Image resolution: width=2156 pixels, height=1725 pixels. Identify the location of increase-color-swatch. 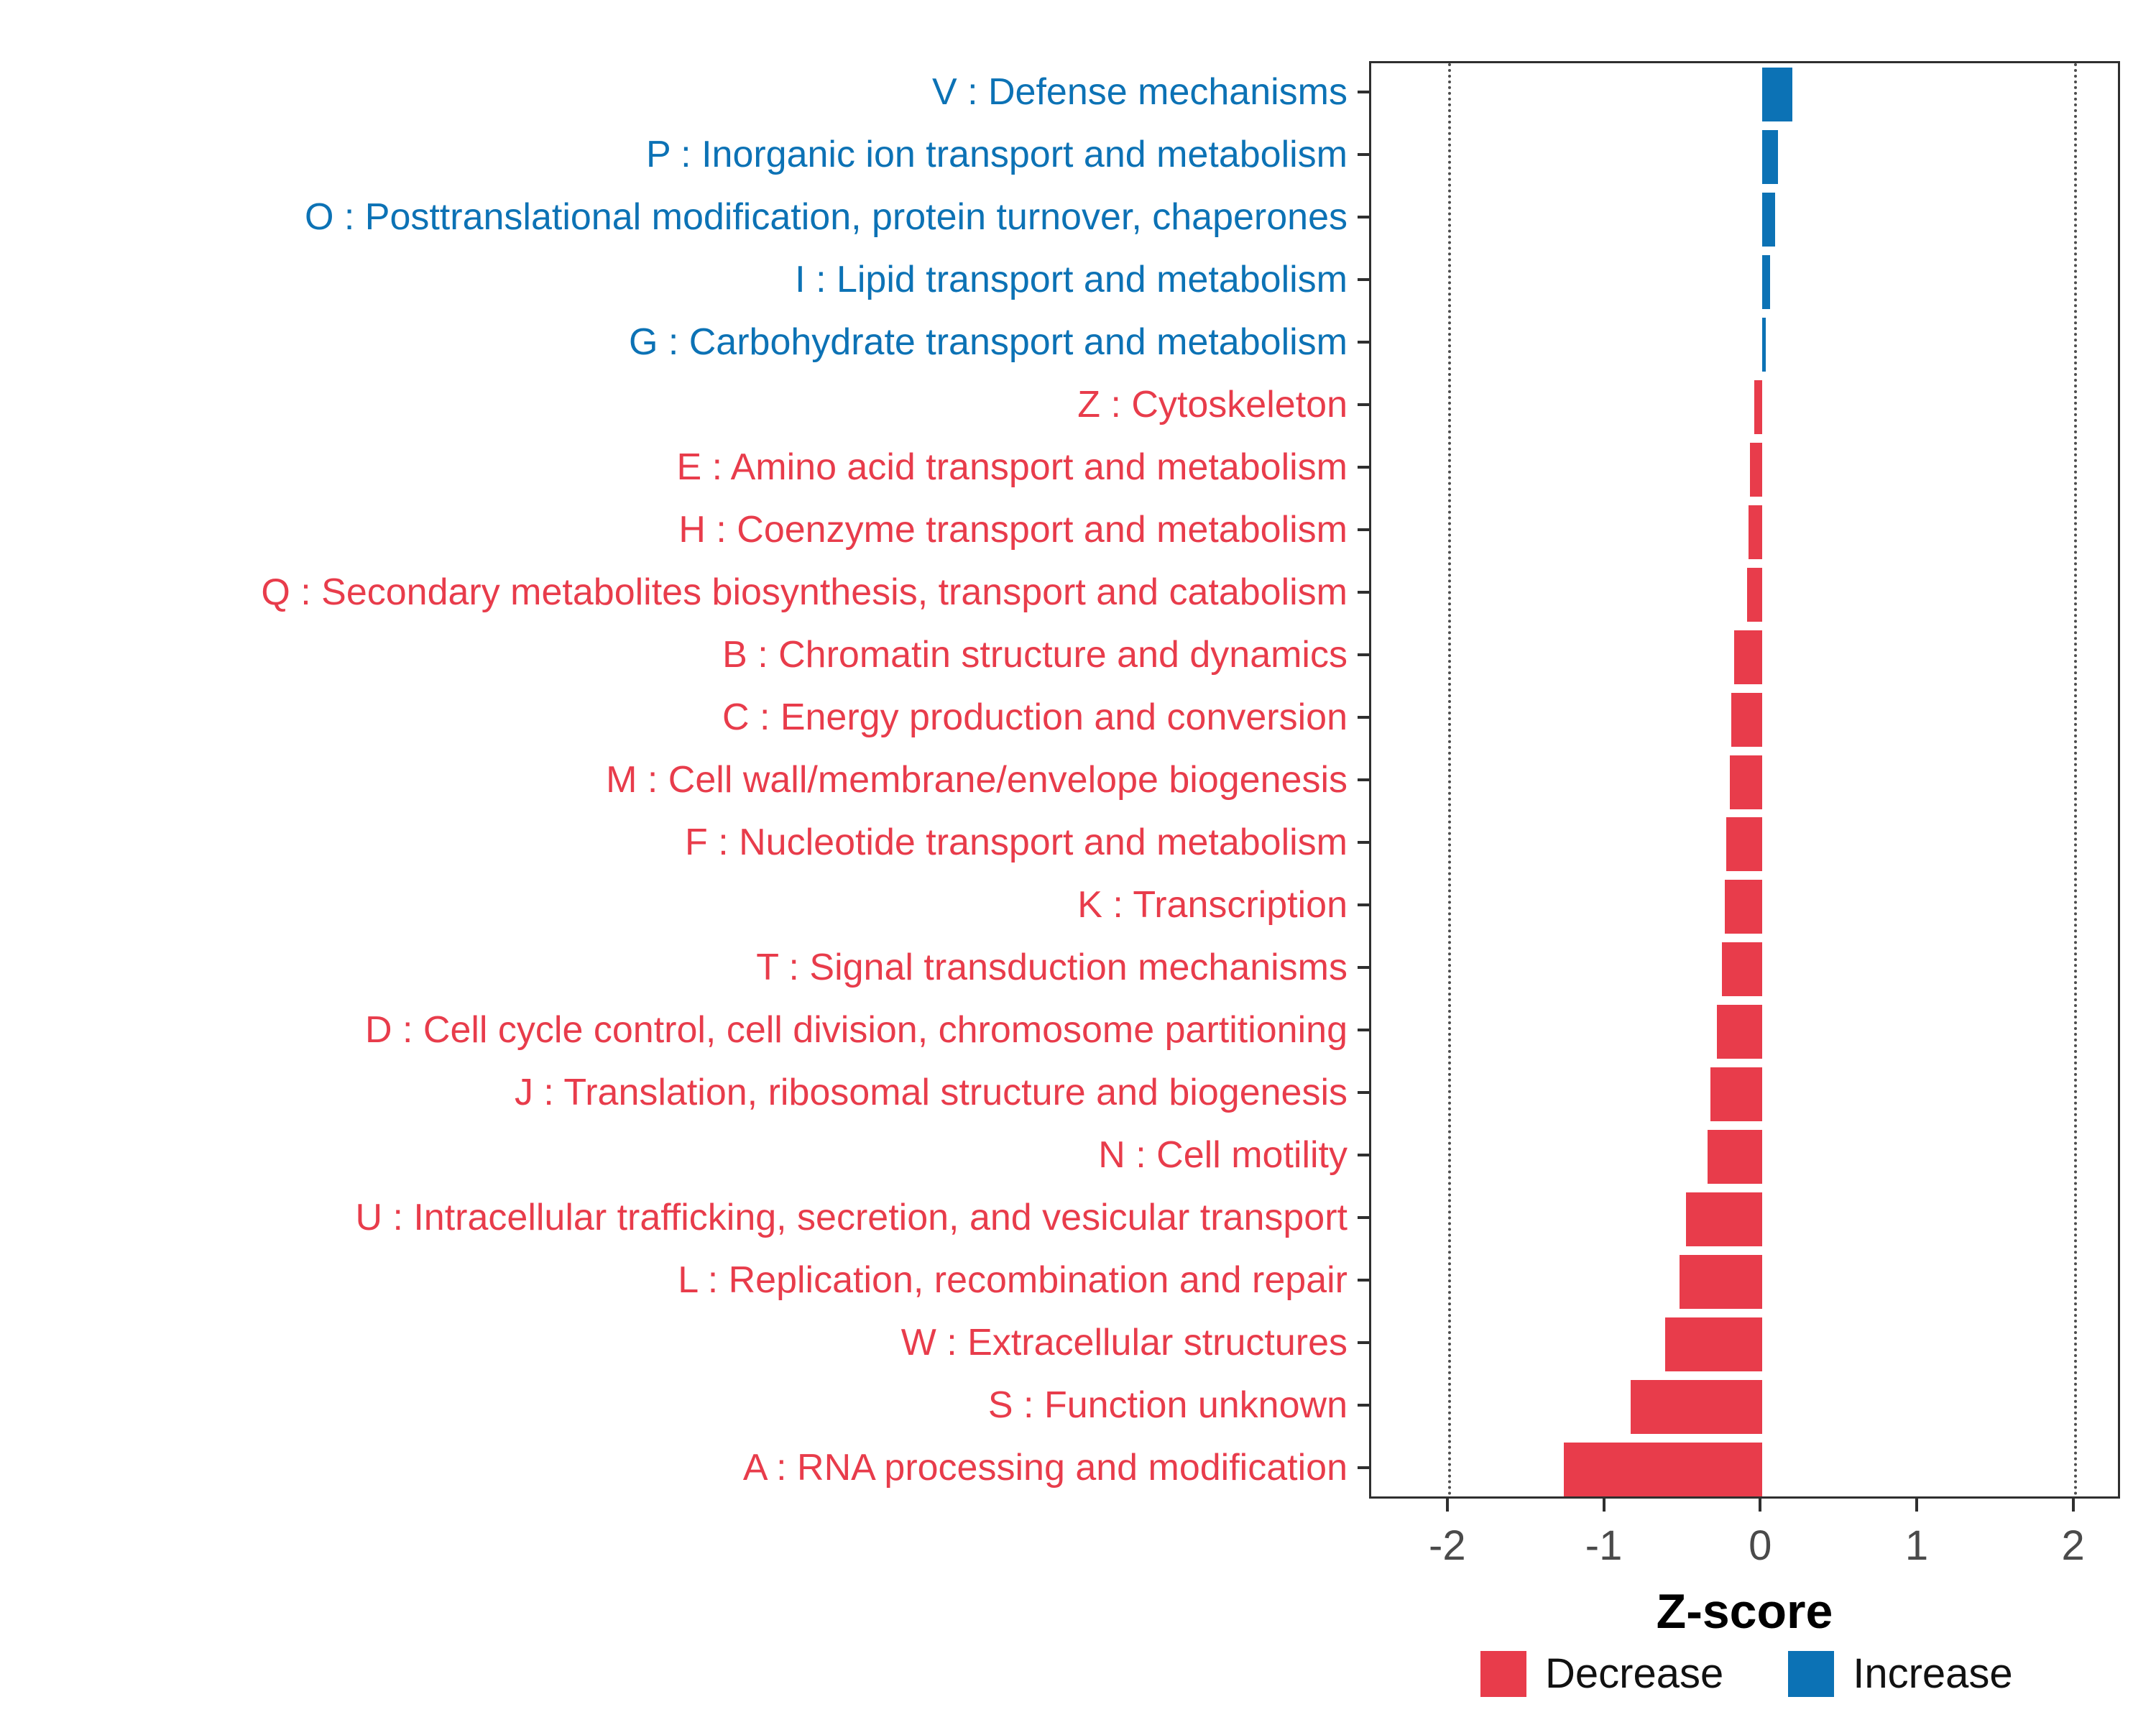
(1811, 1673).